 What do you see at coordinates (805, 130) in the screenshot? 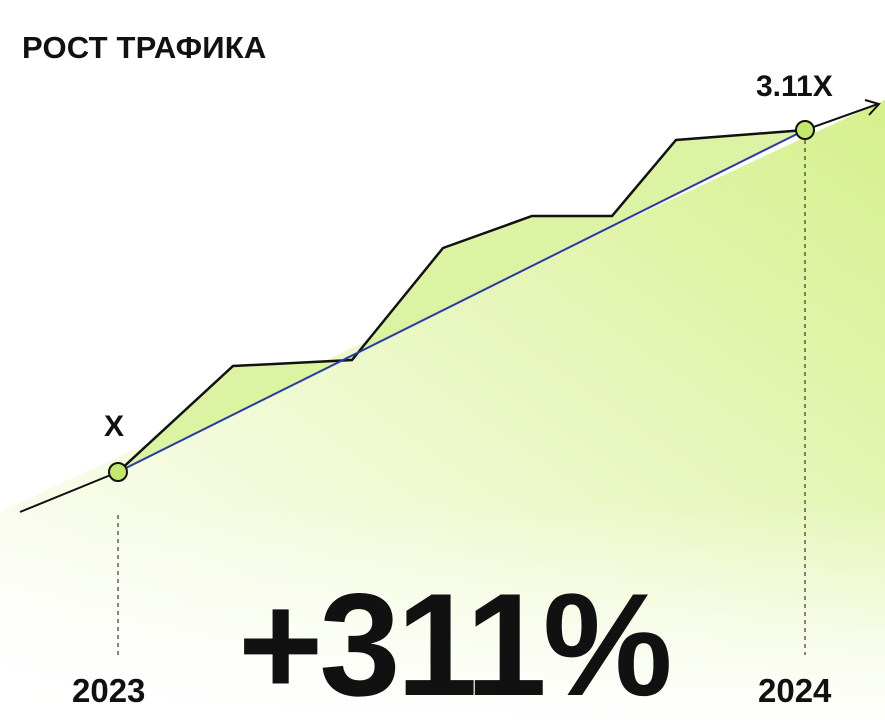
I see `end-point` at bounding box center [805, 130].